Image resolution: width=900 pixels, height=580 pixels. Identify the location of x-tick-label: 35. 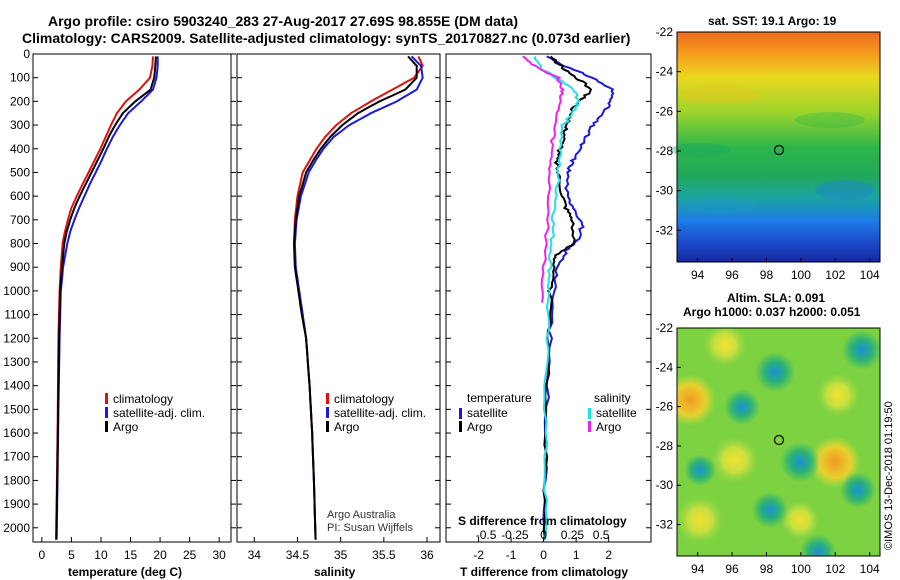
(341, 555).